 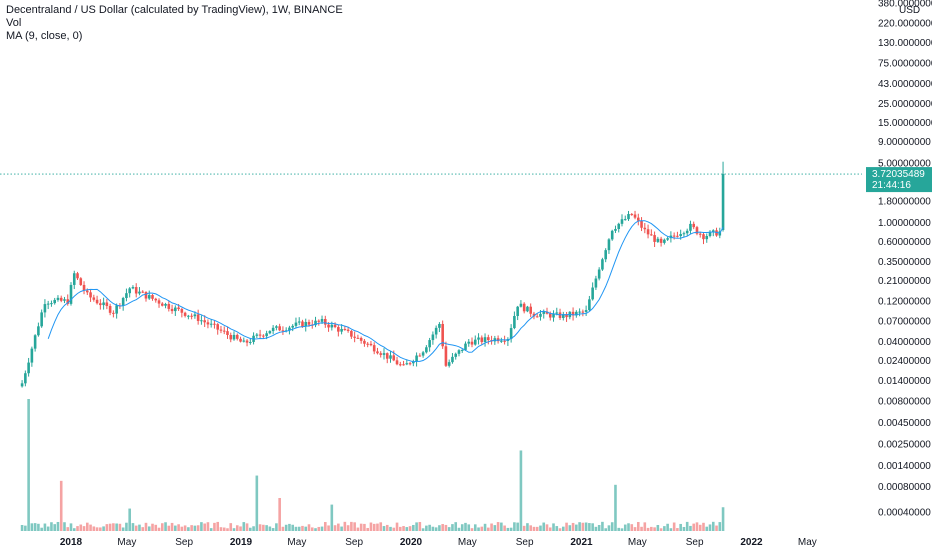 What do you see at coordinates (904, 164) in the screenshot?
I see `y-tick-label: 5.00000000` at bounding box center [904, 164].